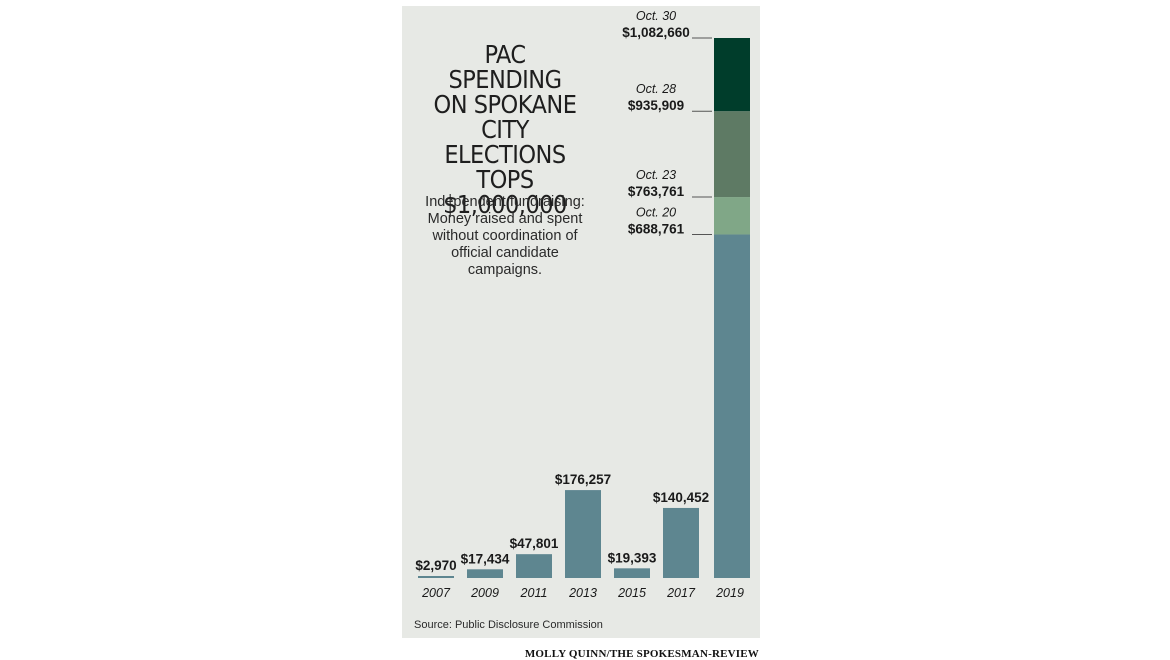  What do you see at coordinates (632, 557) in the screenshot?
I see `value-label-2015: $19,393` at bounding box center [632, 557].